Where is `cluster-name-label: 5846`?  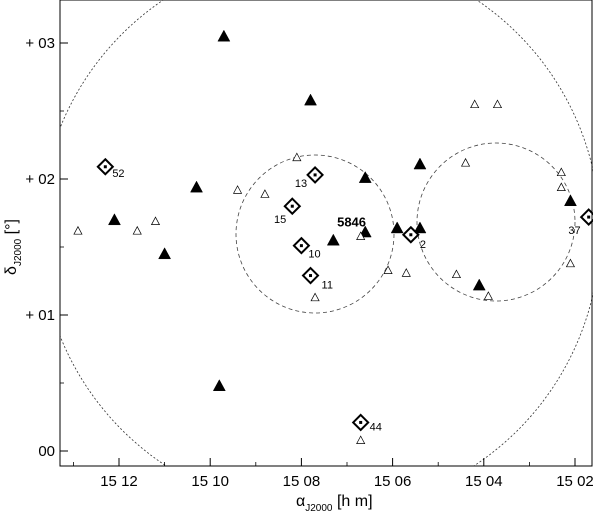 cluster-name-label: 5846 is located at coordinates (351, 222).